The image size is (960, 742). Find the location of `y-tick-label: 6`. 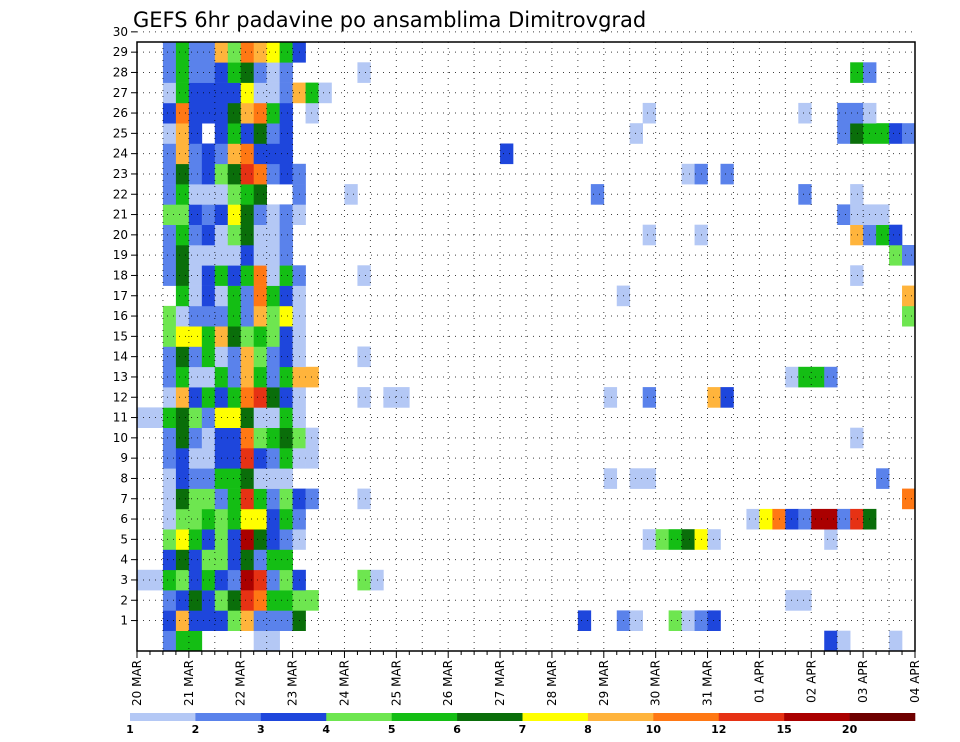

y-tick-label: 6 is located at coordinates (124, 519).